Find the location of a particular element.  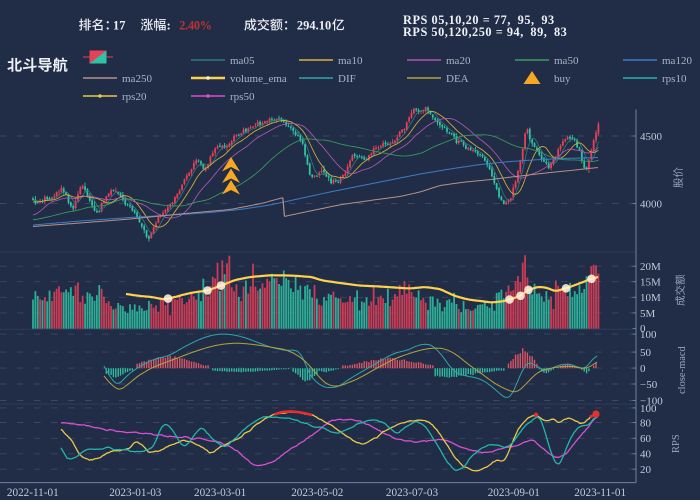

svg-text: 2023-11-01 is located at coordinates (600, 493).